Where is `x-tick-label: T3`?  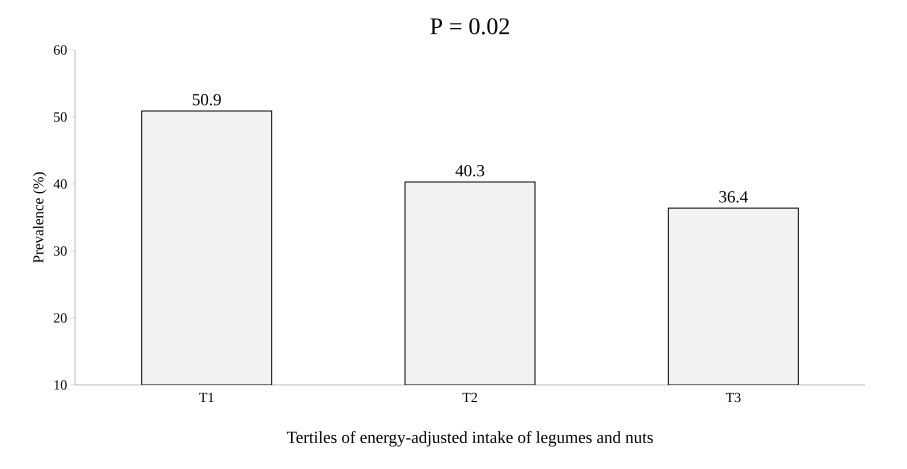
x-tick-label: T3 is located at coordinates (733, 397).